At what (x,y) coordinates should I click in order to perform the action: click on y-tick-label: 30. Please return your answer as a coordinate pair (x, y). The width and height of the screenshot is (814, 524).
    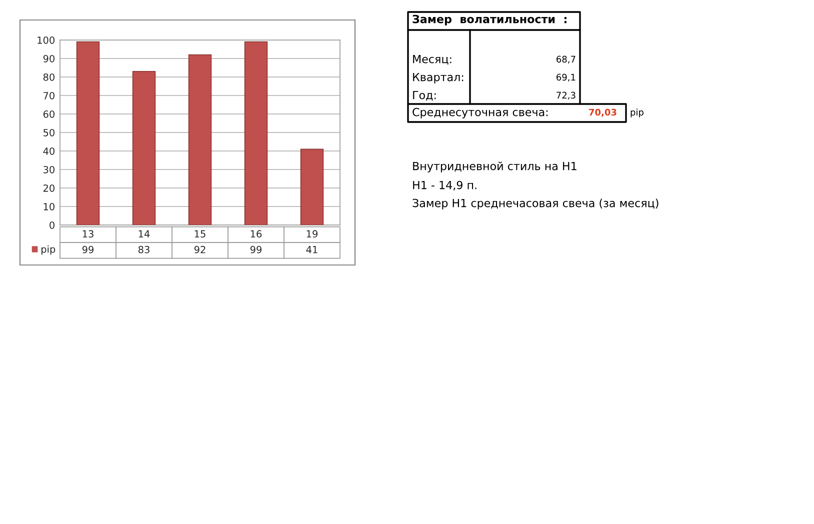
    Looking at the image, I should click on (49, 170).